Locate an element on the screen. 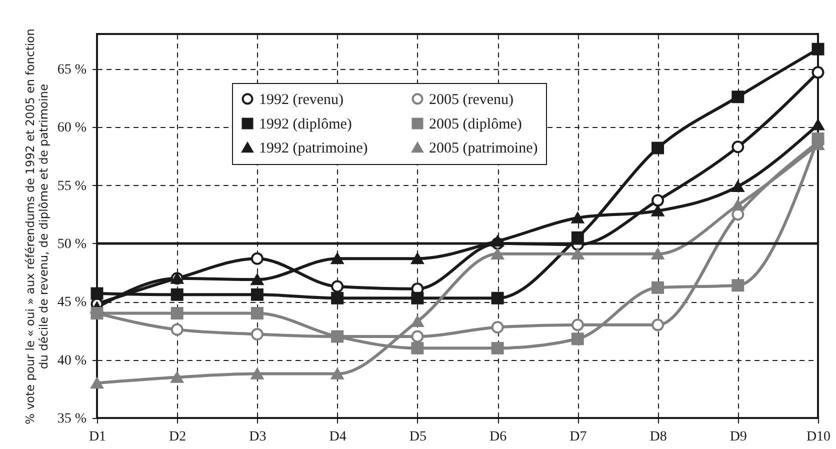 The image size is (836, 449). x-tick-label: D10 is located at coordinates (818, 437).